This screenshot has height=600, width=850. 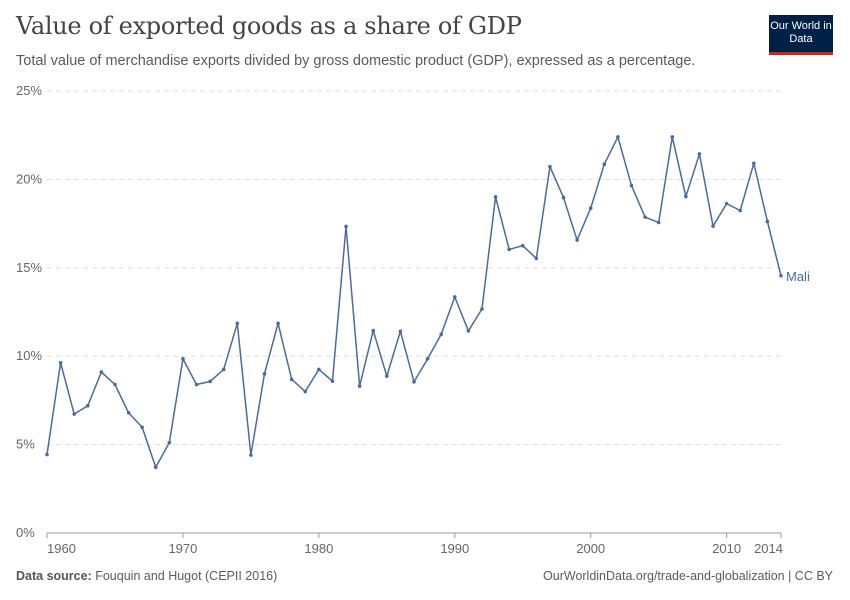 I want to click on x-tick-label: 1980, so click(x=318, y=548).